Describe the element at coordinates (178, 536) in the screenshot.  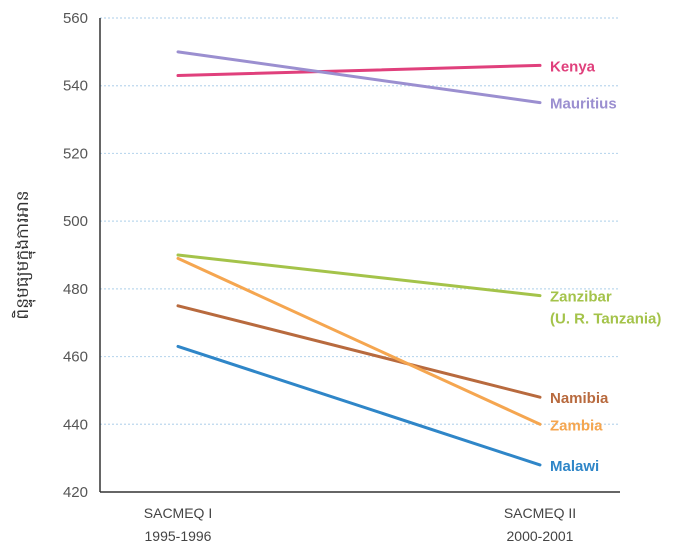
I see `x-tick-label: 1995-1996` at that location.